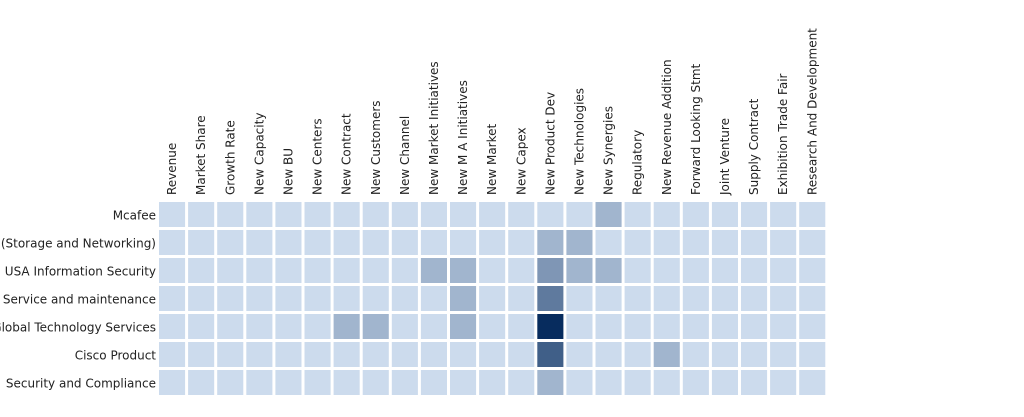 The height and width of the screenshot is (417, 1024). Describe the element at coordinates (288, 171) in the screenshot. I see `column-label: New BU` at that location.